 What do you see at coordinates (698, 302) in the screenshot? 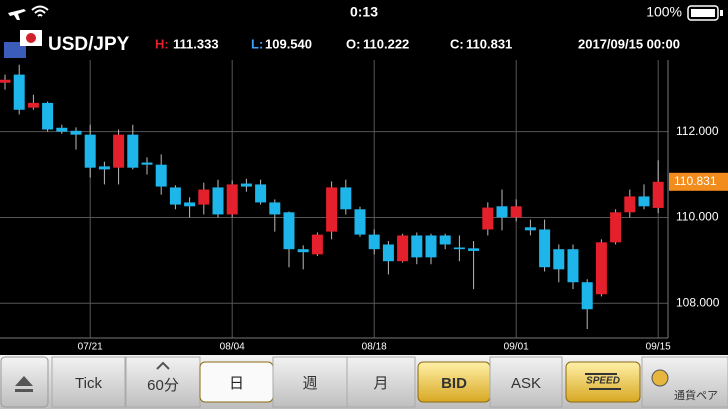
I see `y-tick-label: 108.000` at bounding box center [698, 302].